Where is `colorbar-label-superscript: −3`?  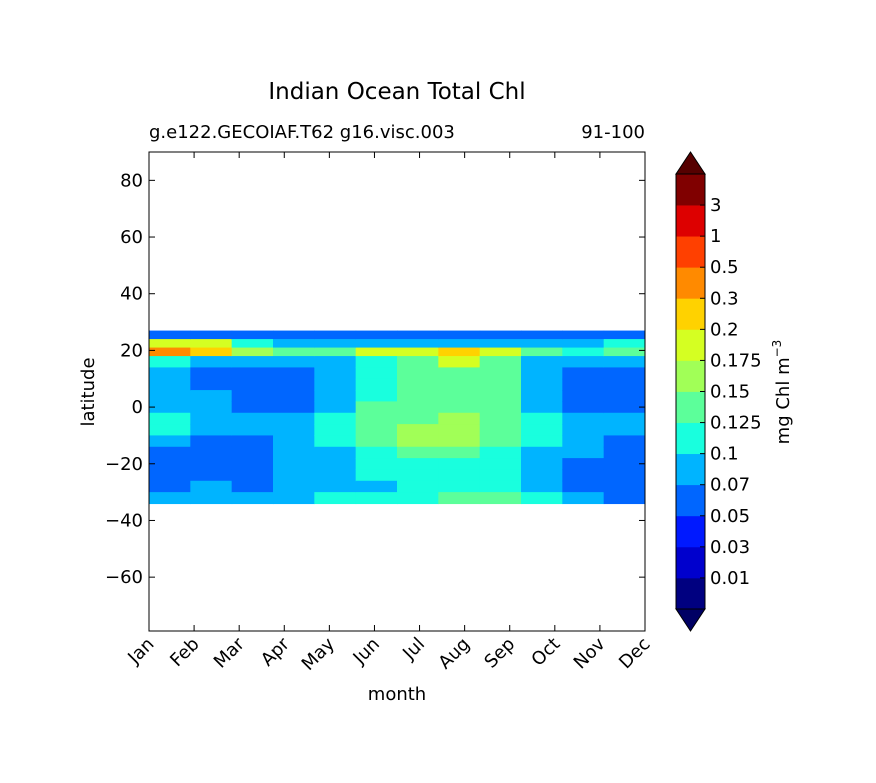 colorbar-label-superscript: −3 is located at coordinates (777, 349).